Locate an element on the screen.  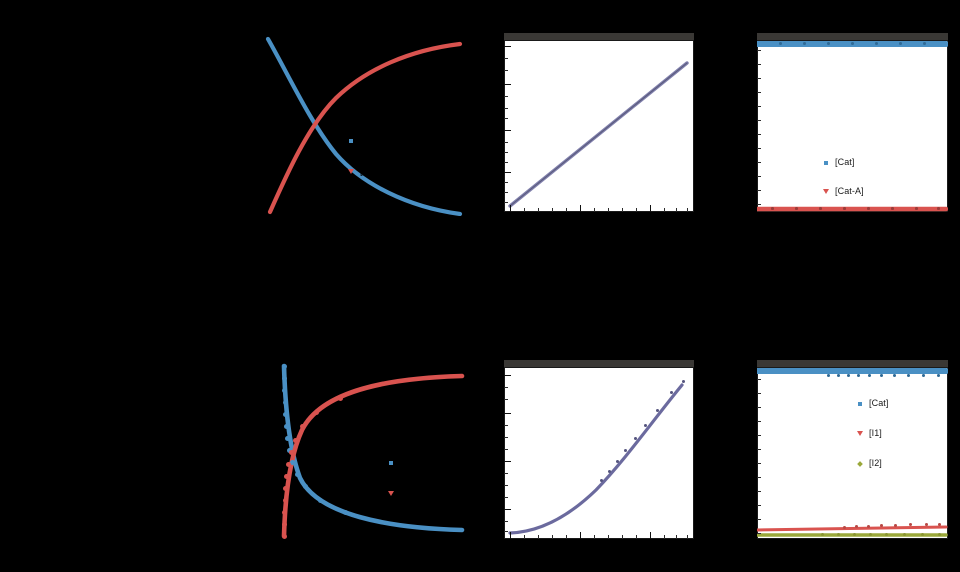
top-band-top-mid is located at coordinates (599, 36).